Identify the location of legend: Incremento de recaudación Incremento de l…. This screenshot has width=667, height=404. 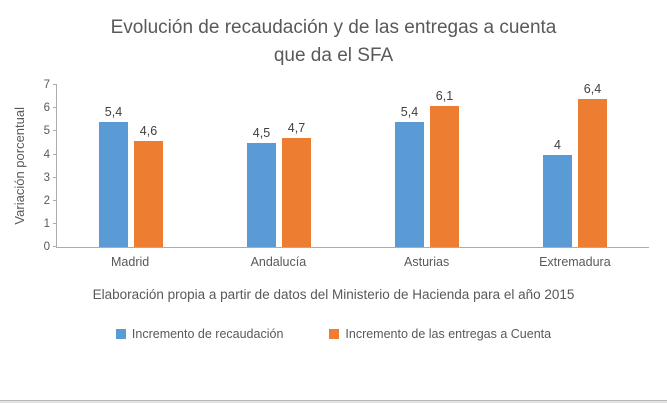
(333, 334).